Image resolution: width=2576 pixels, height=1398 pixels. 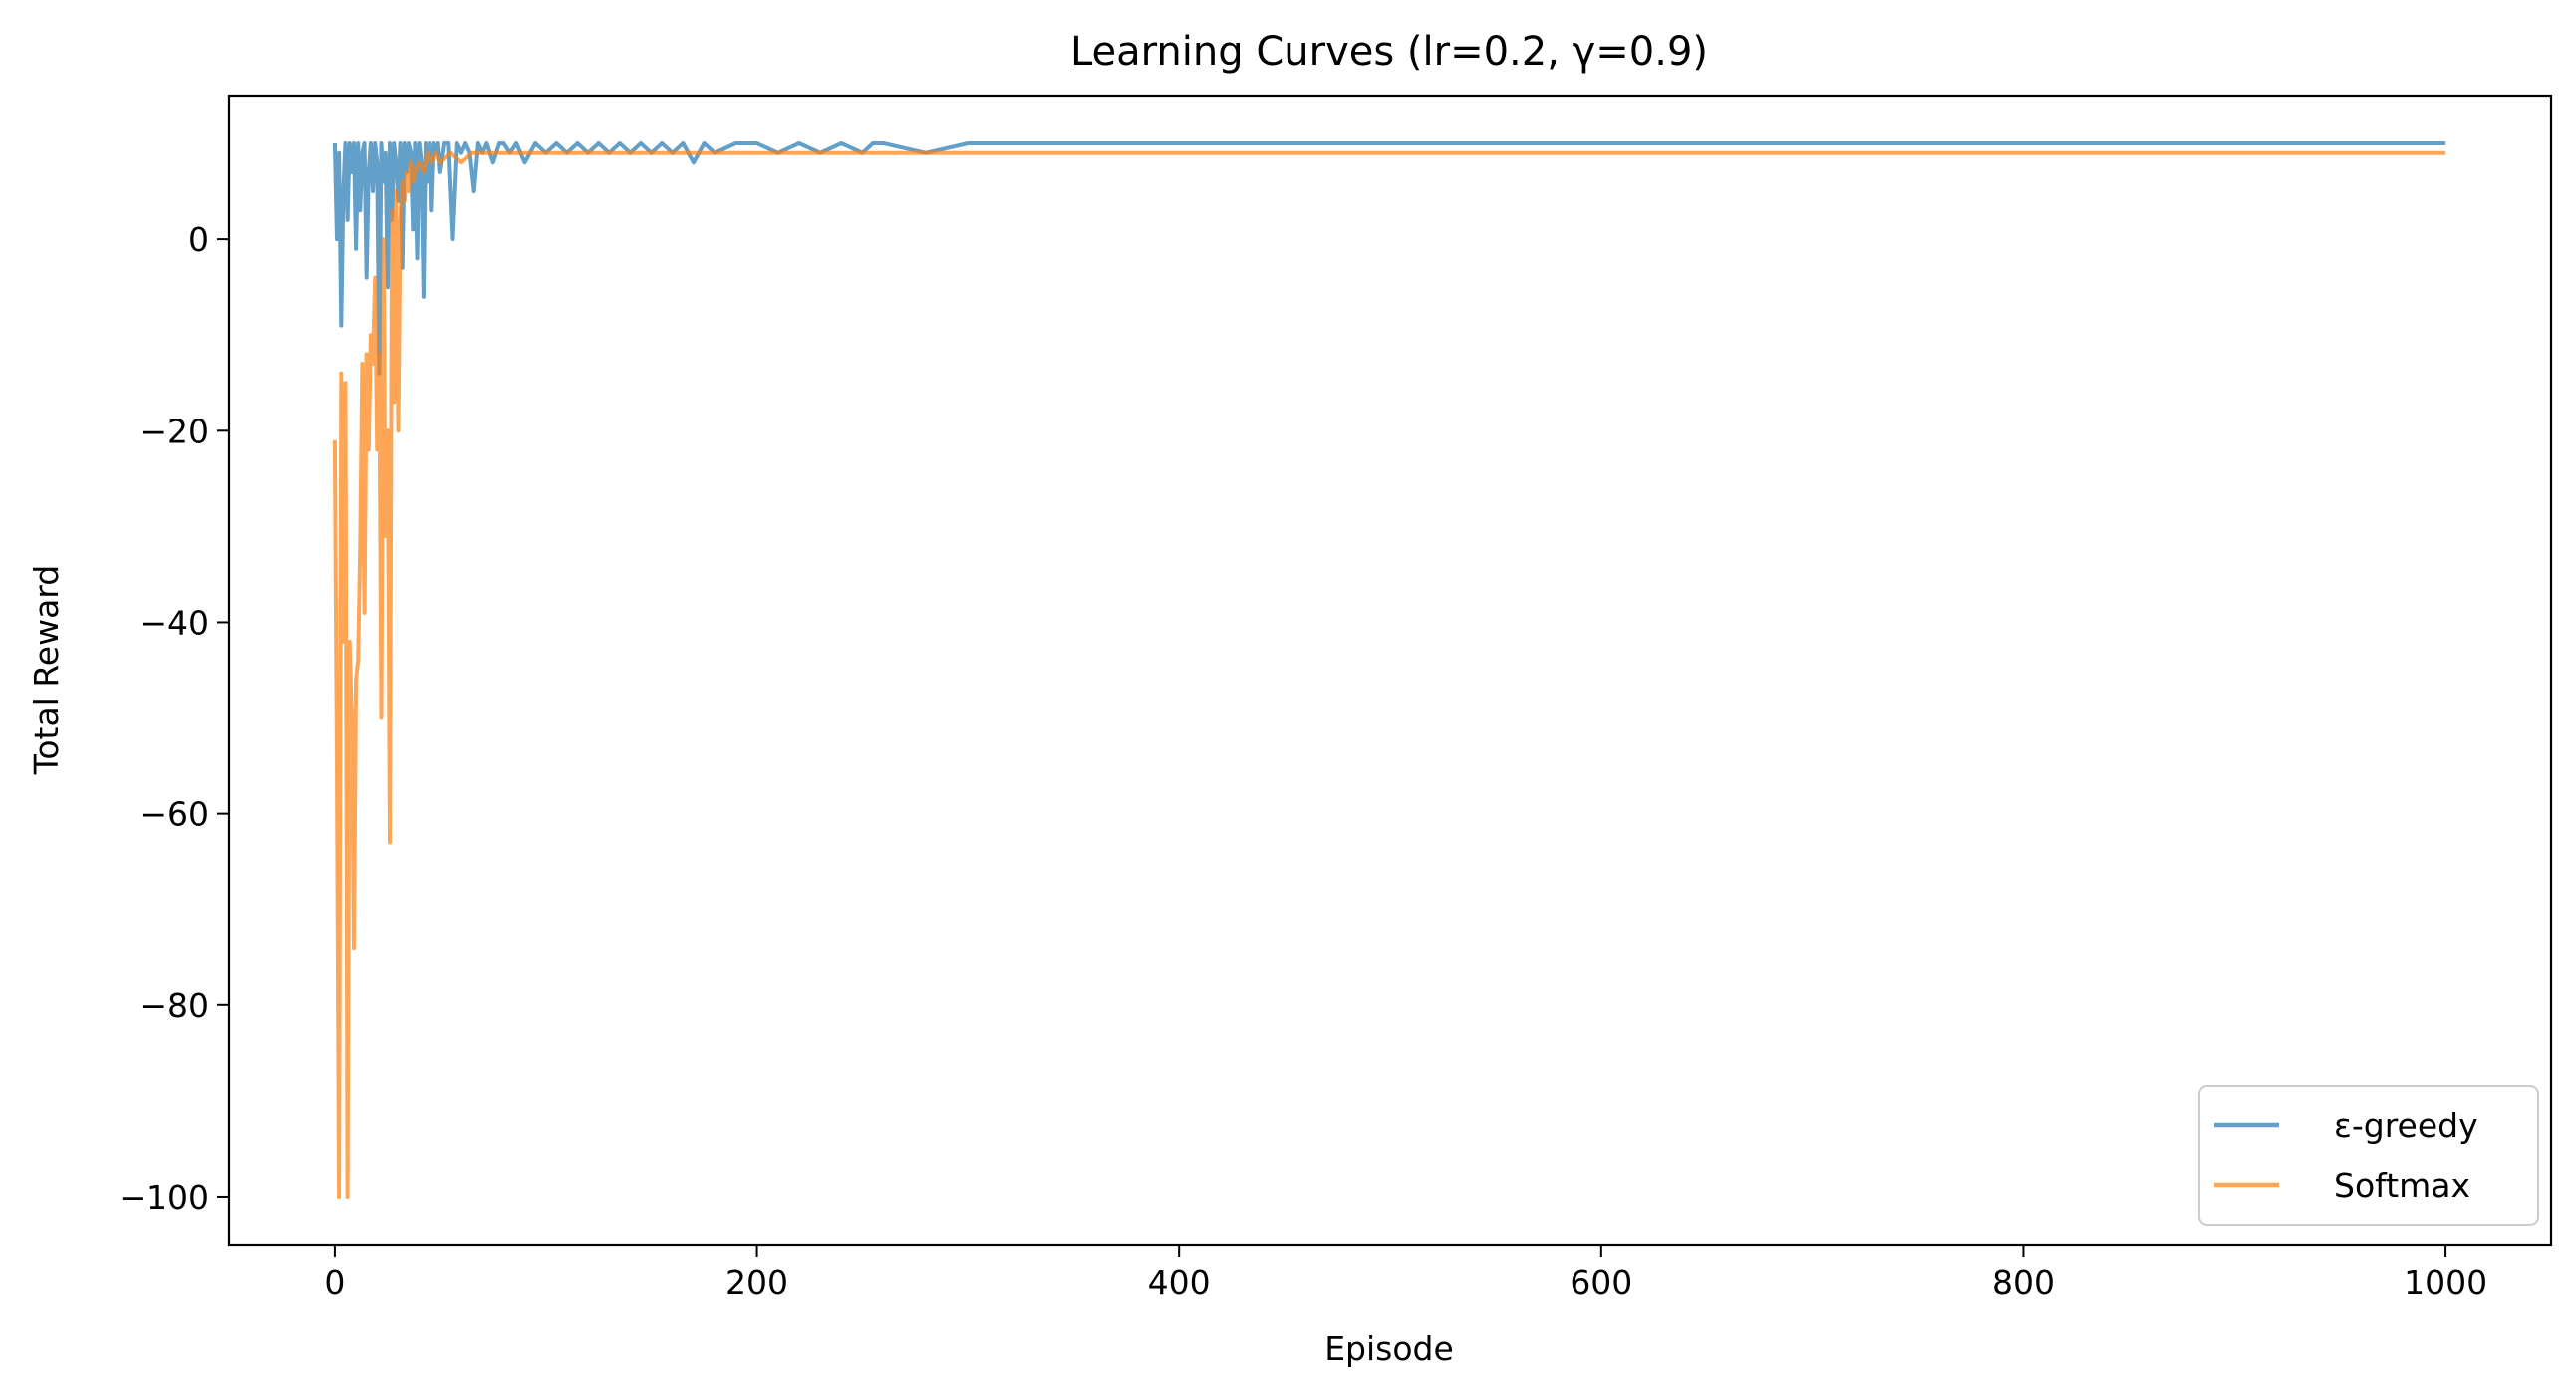 What do you see at coordinates (174, 622) in the screenshot?
I see `y-tick-label: −40` at bounding box center [174, 622].